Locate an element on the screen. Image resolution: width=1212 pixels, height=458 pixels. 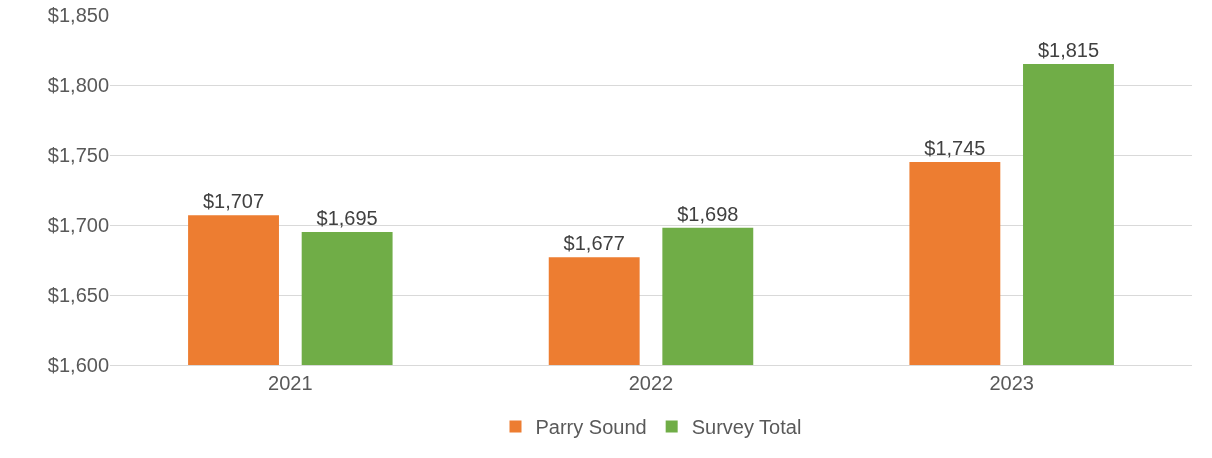
y-tick-label: $1,850 is located at coordinates (78, 15).